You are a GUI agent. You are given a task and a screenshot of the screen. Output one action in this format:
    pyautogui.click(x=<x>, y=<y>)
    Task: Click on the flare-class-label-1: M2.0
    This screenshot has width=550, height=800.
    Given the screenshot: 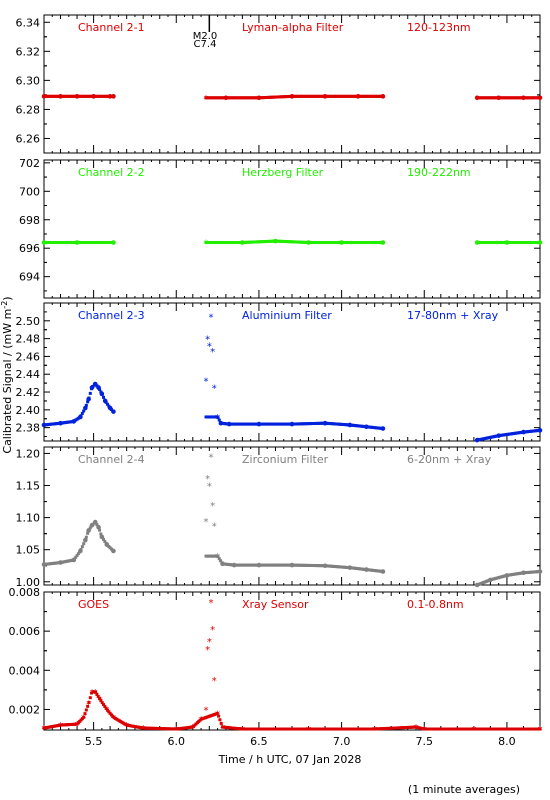 What is the action you would take?
    pyautogui.click(x=205, y=36)
    